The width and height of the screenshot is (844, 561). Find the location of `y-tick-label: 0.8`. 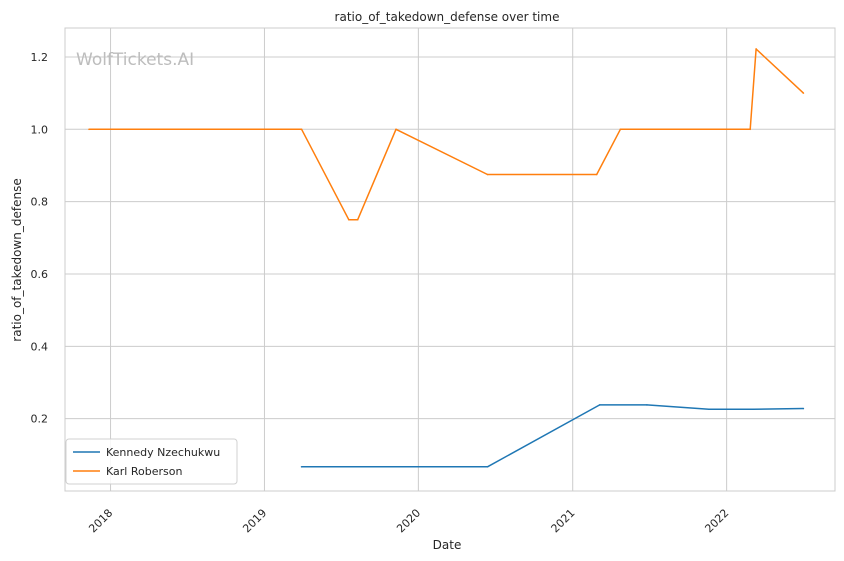

y-tick-label: 0.8 is located at coordinates (40, 202).